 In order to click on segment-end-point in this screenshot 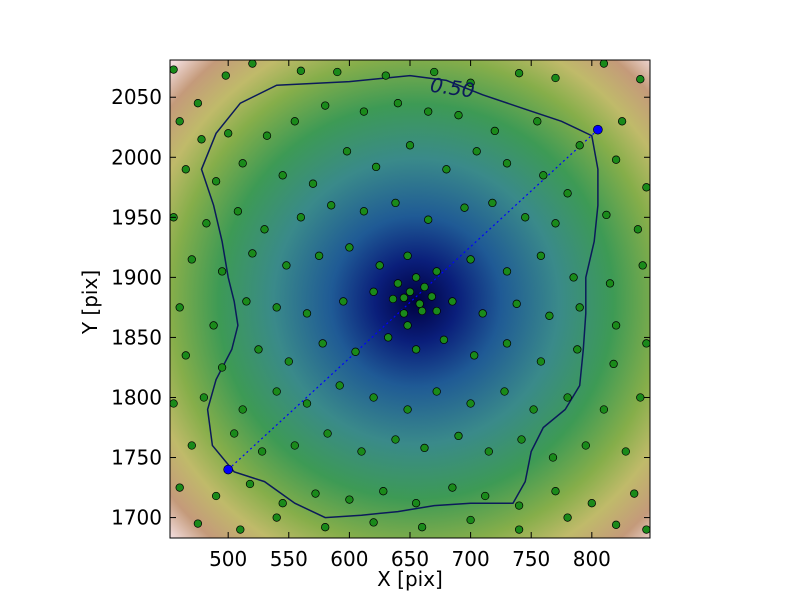, I will do `click(598, 129)`.